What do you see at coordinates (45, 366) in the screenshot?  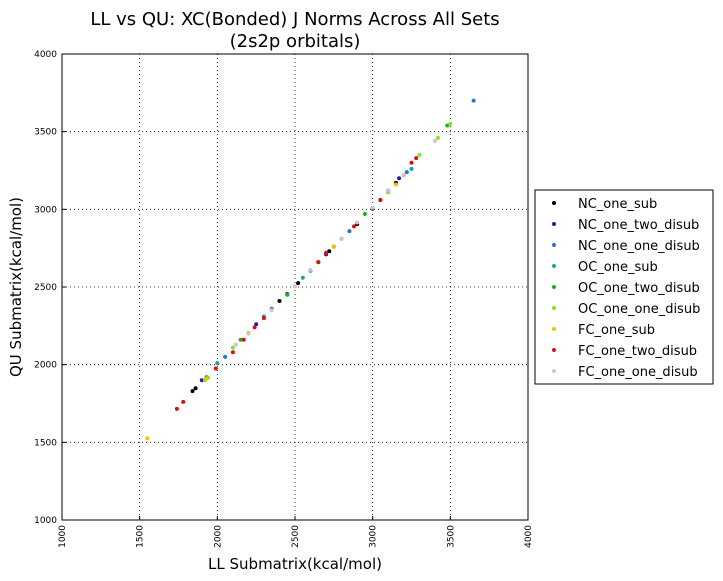 I see `y-tick-label: 2000` at bounding box center [45, 366].